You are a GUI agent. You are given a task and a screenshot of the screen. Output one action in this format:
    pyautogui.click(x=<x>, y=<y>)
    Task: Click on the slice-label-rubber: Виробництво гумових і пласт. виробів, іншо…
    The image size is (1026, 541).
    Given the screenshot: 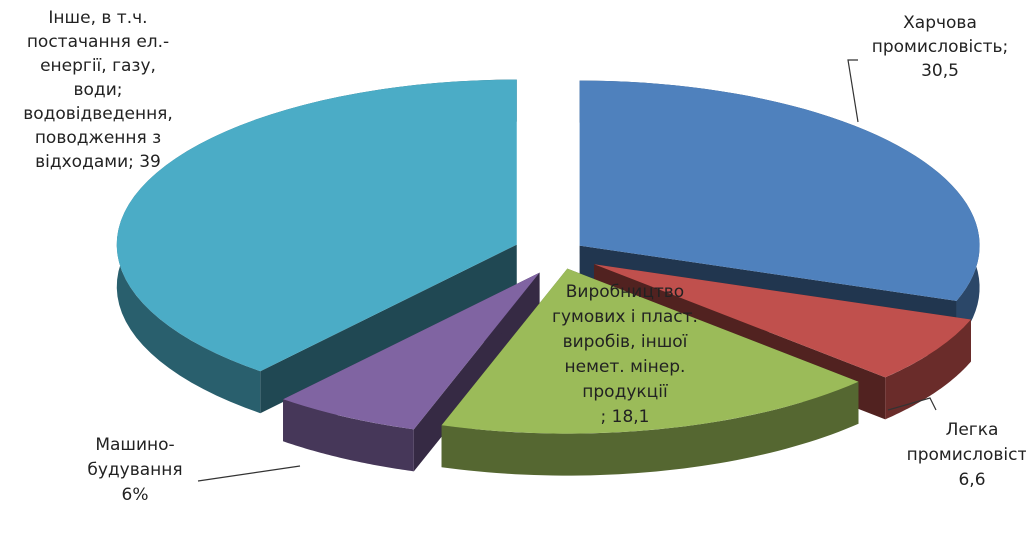 What is the action you would take?
    pyautogui.click(x=625, y=354)
    